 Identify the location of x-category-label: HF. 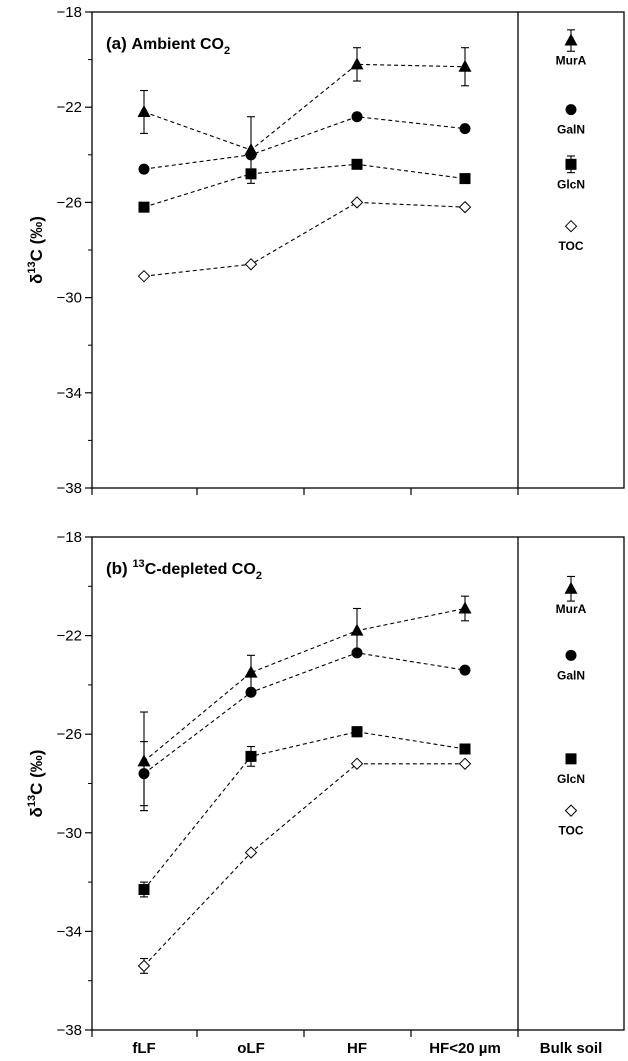
(357, 1048).